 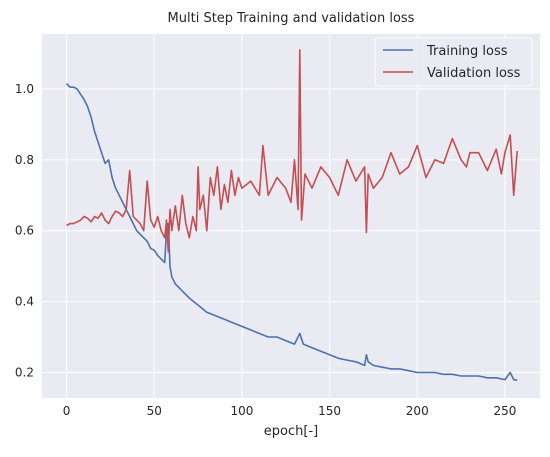 I want to click on x-tick-label: 50, so click(x=154, y=411).